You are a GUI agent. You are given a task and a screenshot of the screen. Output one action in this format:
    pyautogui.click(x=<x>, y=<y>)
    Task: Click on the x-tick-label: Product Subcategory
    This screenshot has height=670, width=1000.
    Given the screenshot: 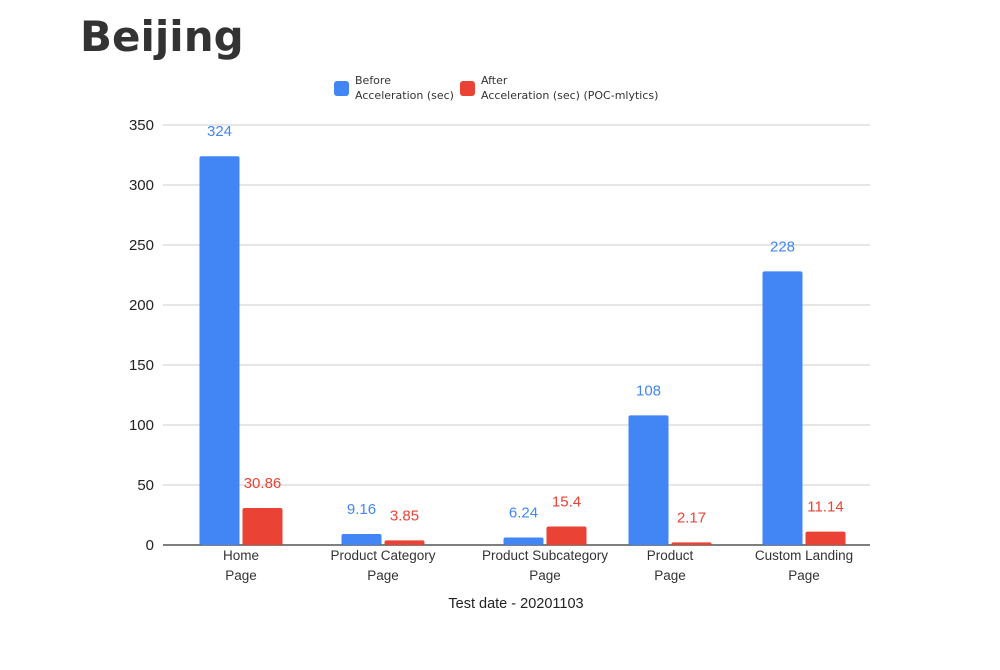 What is the action you would take?
    pyautogui.click(x=545, y=555)
    